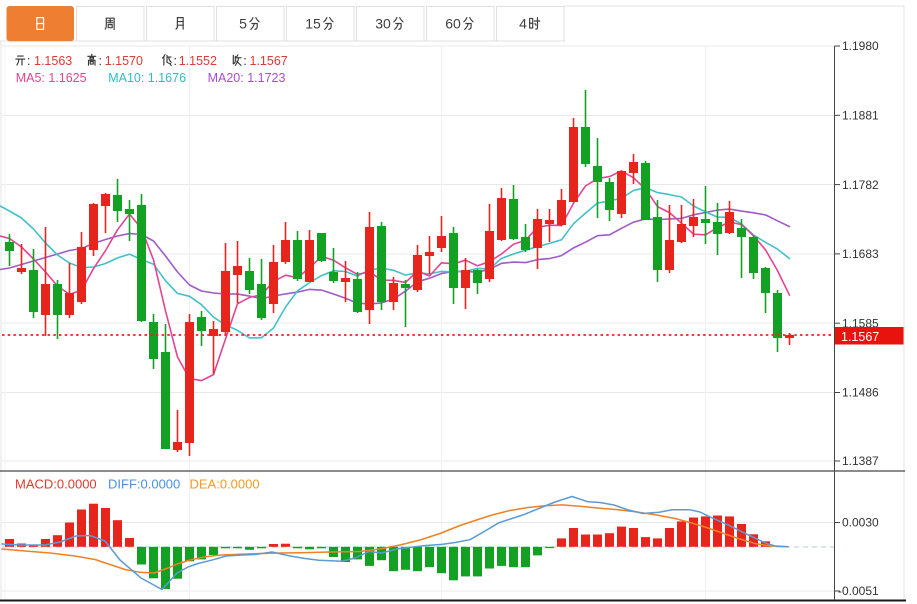 This screenshot has height=604, width=917. What do you see at coordinates (523, 24) in the screenshot?
I see `svg-text: 4` at bounding box center [523, 24].